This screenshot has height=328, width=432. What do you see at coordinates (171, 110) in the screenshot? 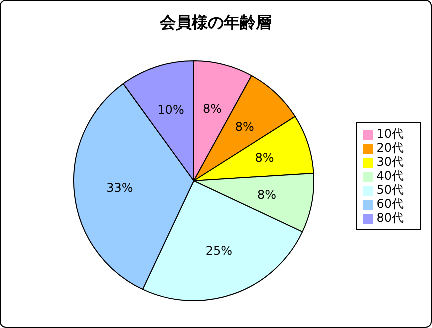
I see `data-label: 10%` at bounding box center [171, 110].